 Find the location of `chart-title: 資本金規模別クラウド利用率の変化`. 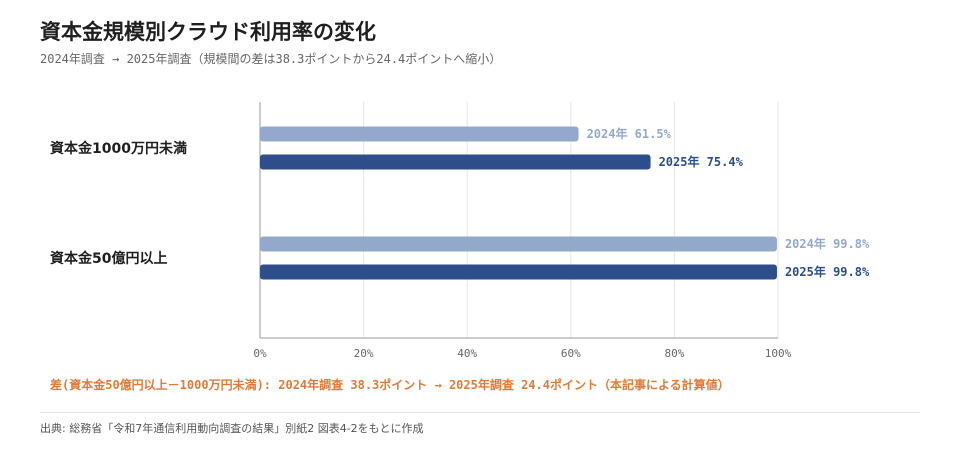

chart-title: 資本金規模別クラウド利用率の変化 is located at coordinates (208, 32).